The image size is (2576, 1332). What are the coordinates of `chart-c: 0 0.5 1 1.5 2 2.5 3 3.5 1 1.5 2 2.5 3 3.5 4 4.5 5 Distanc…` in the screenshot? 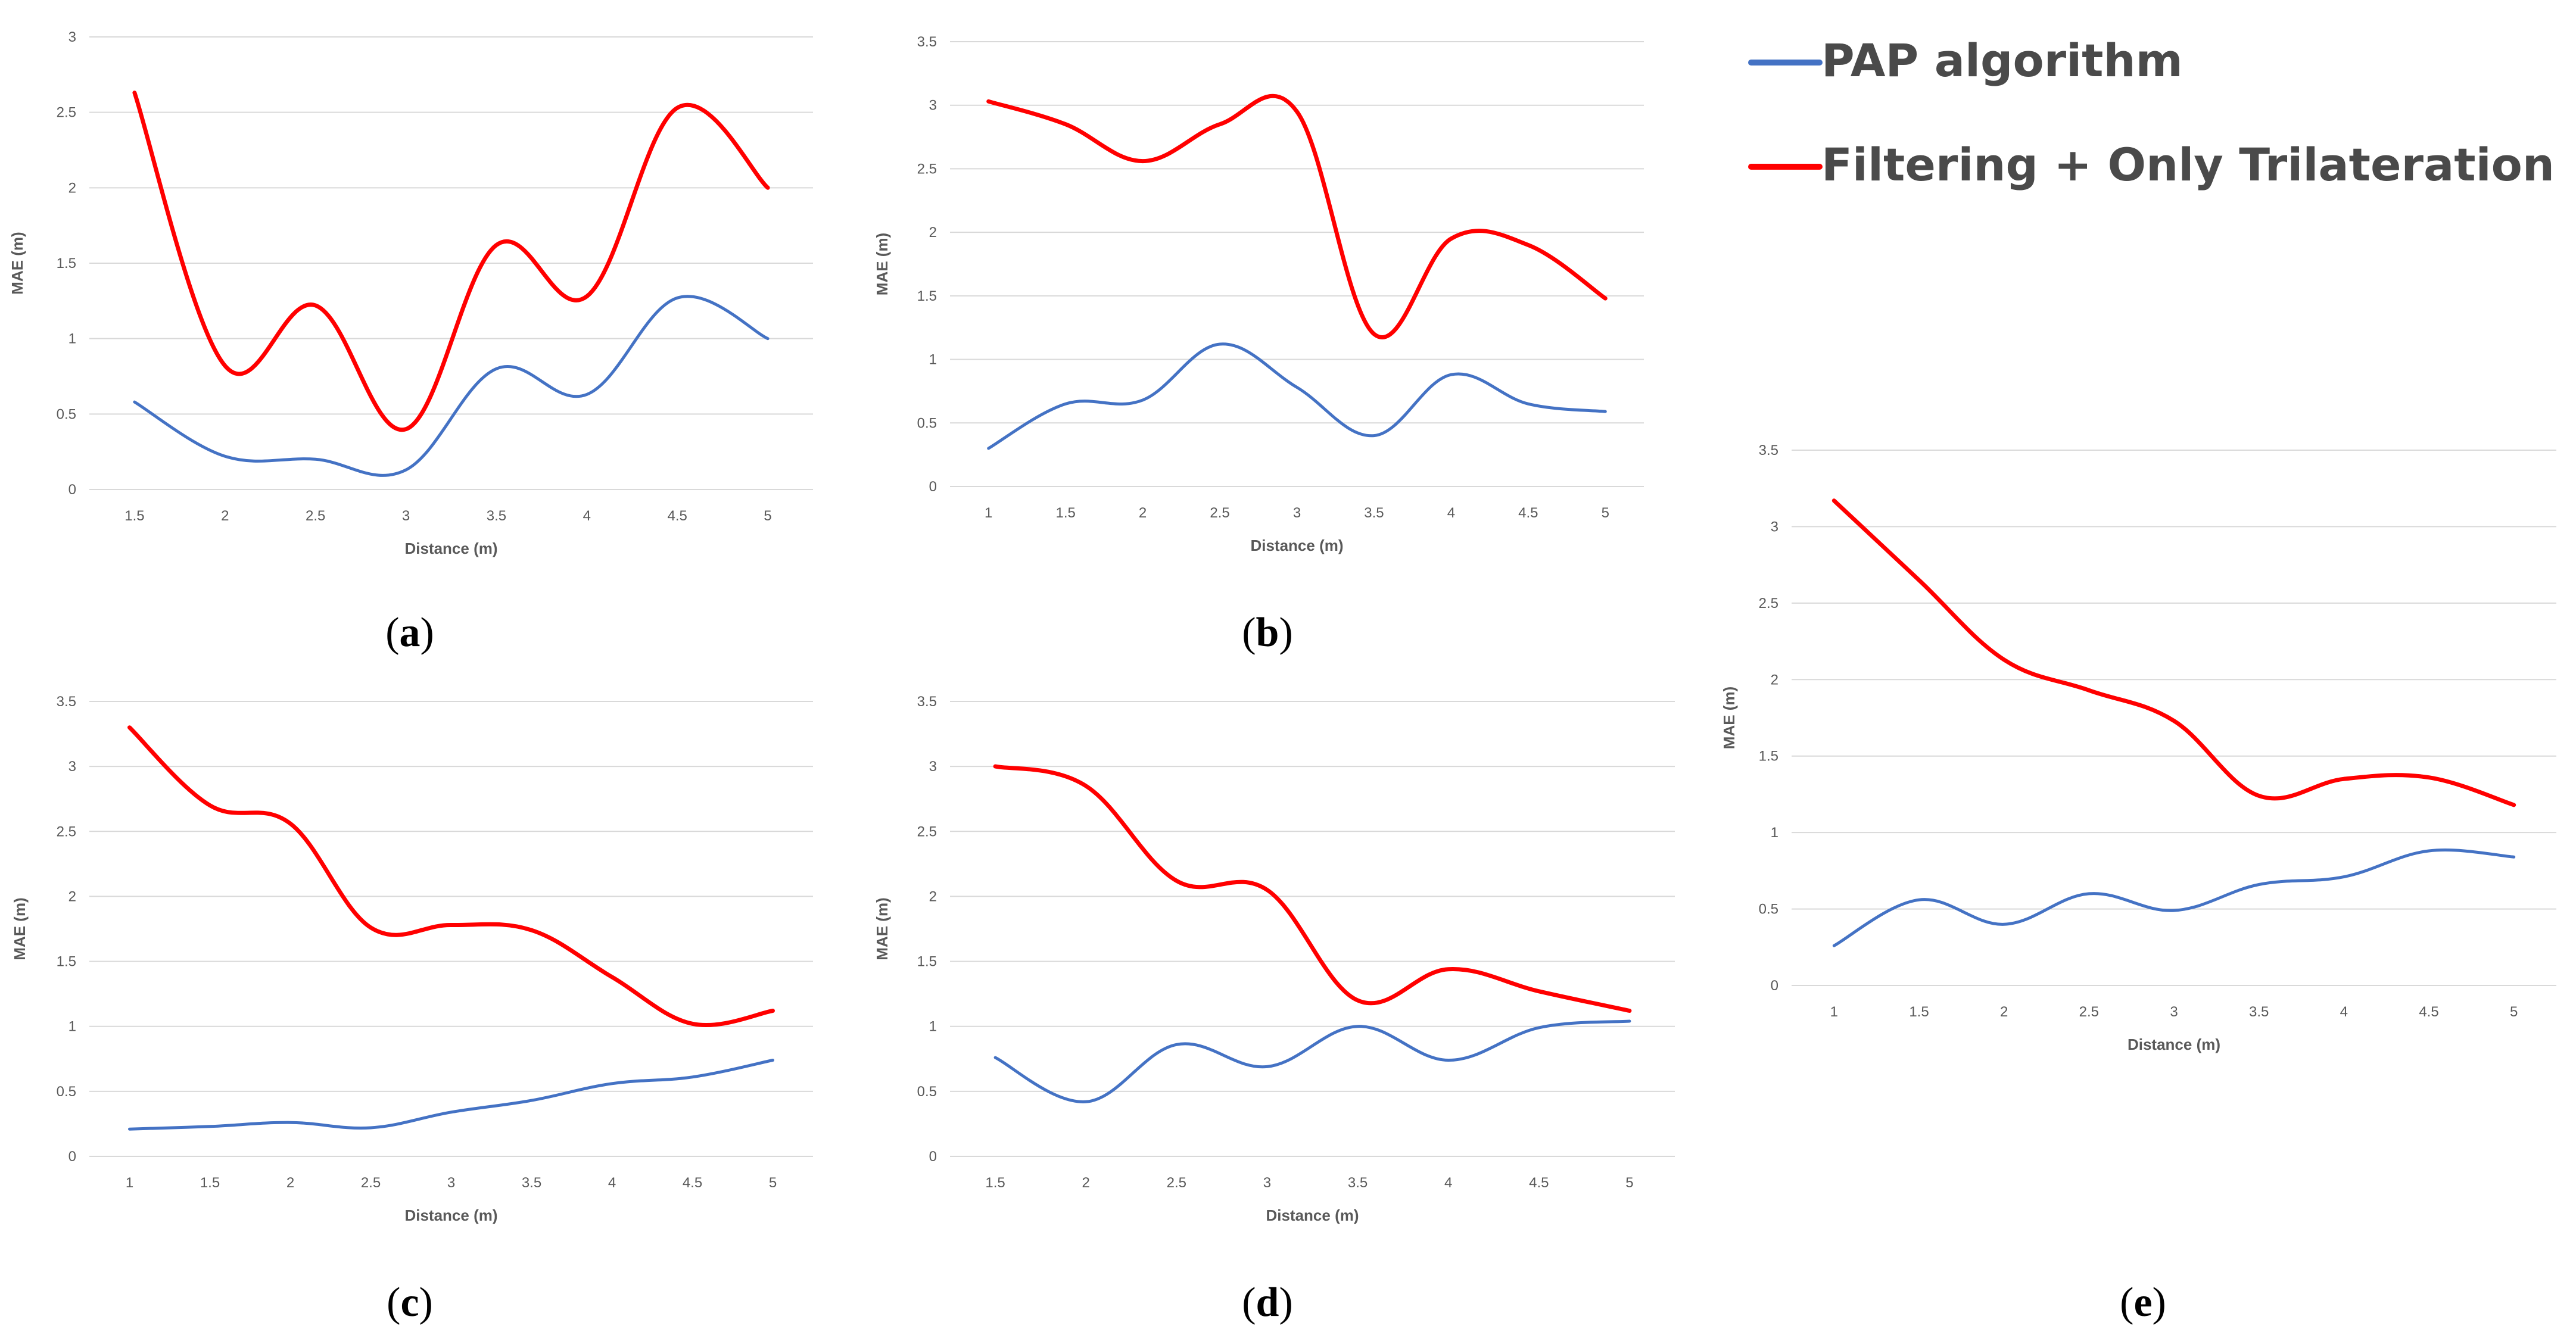 It's located at (412, 1009).